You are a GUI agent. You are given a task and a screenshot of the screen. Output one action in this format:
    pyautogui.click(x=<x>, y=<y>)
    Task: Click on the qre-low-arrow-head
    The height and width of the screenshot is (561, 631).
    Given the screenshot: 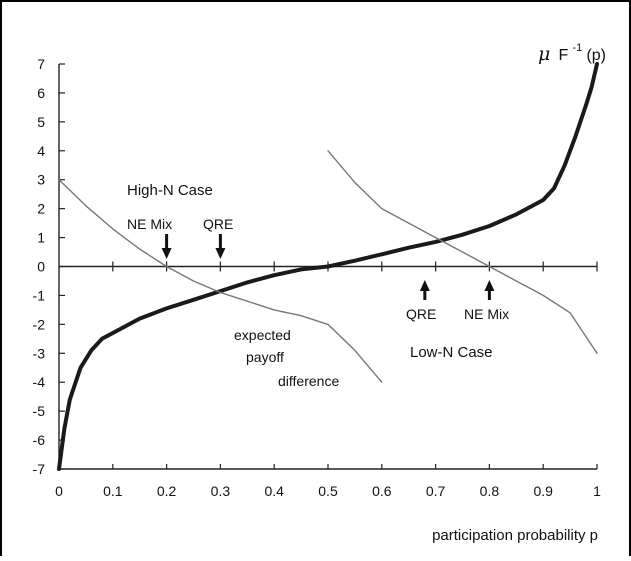 What is the action you would take?
    pyautogui.click(x=424, y=285)
    